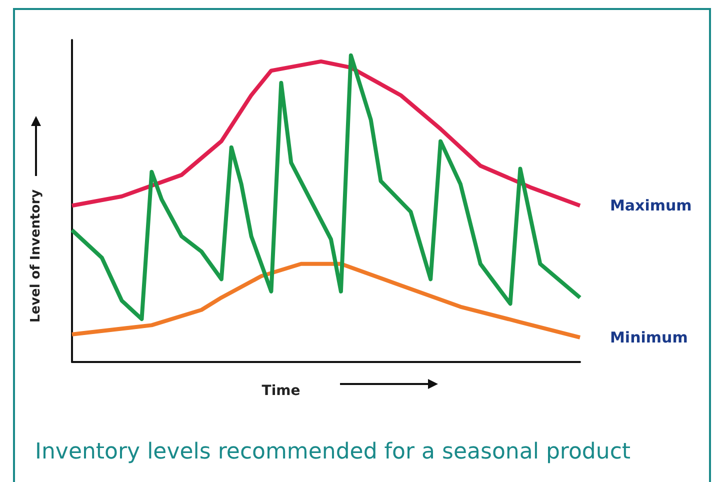 The height and width of the screenshot is (482, 720). What do you see at coordinates (651, 205) in the screenshot?
I see `series-label: Maximum` at bounding box center [651, 205].